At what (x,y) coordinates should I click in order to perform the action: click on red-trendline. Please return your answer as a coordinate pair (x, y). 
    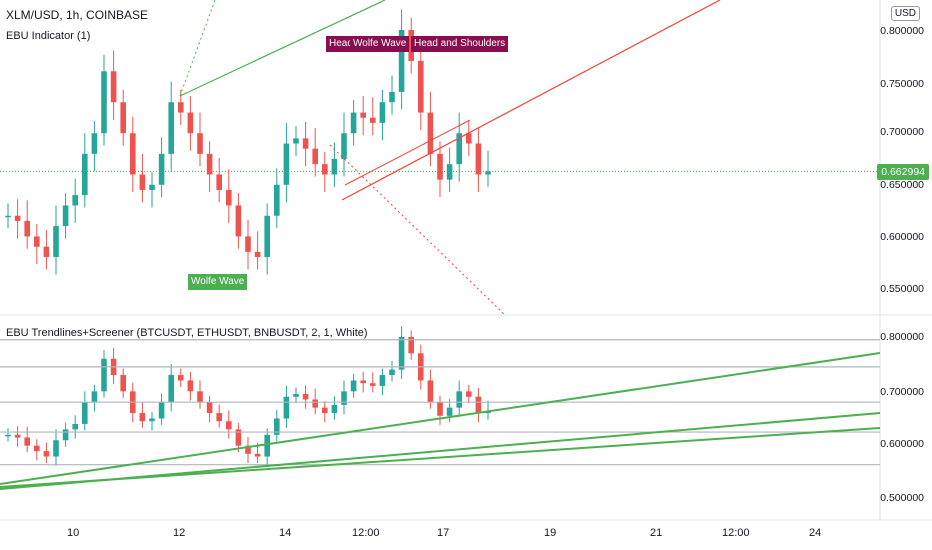
    Looking at the image, I should click on (531, 100).